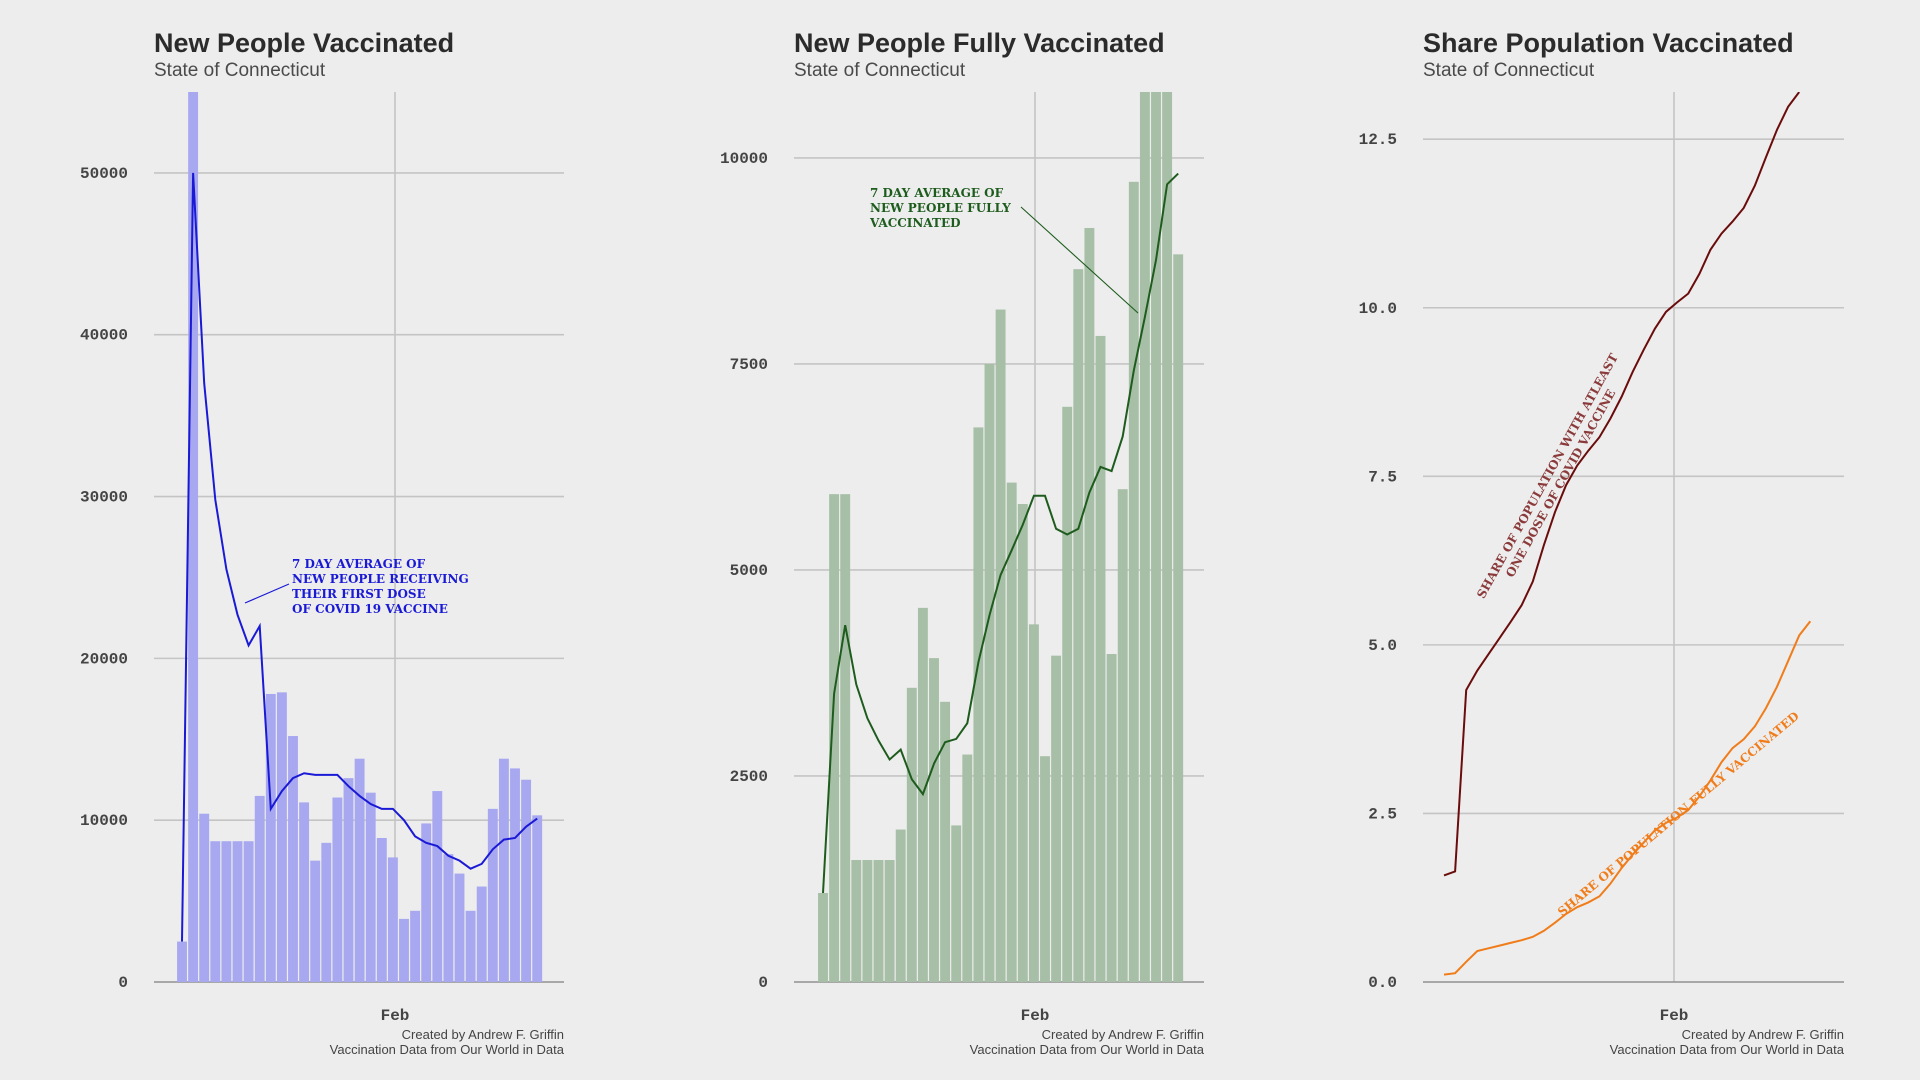 This screenshot has height=1080, width=1920. I want to click on annotation-text: OF COVID 19 VACCINE, so click(370, 609).